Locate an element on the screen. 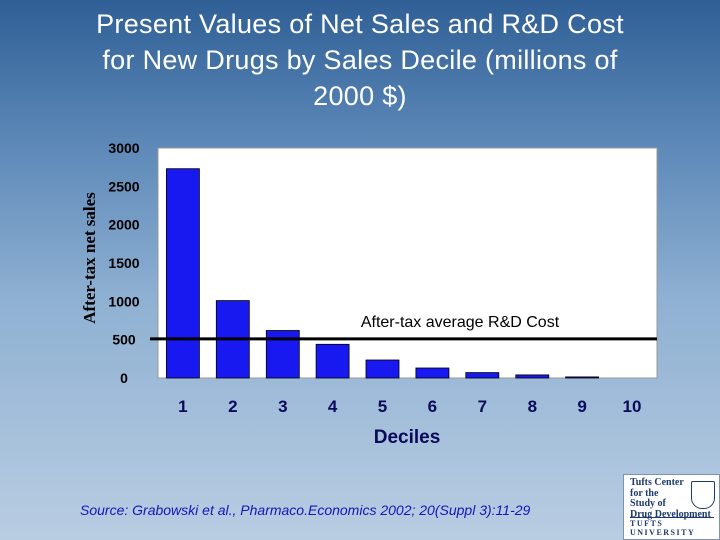  y-tick-label-1000: 1000 is located at coordinates (123, 301).